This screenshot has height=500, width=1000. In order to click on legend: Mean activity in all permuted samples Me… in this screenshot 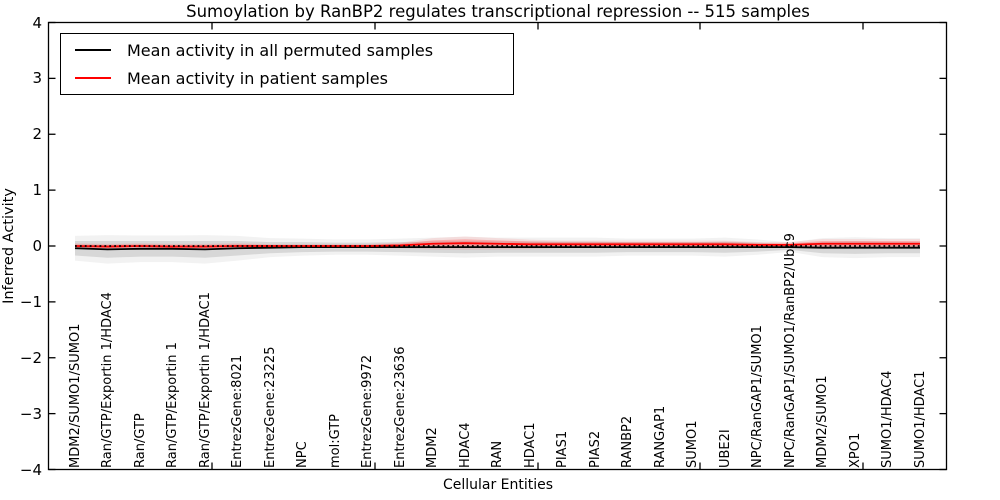, I will do `click(287, 64)`.